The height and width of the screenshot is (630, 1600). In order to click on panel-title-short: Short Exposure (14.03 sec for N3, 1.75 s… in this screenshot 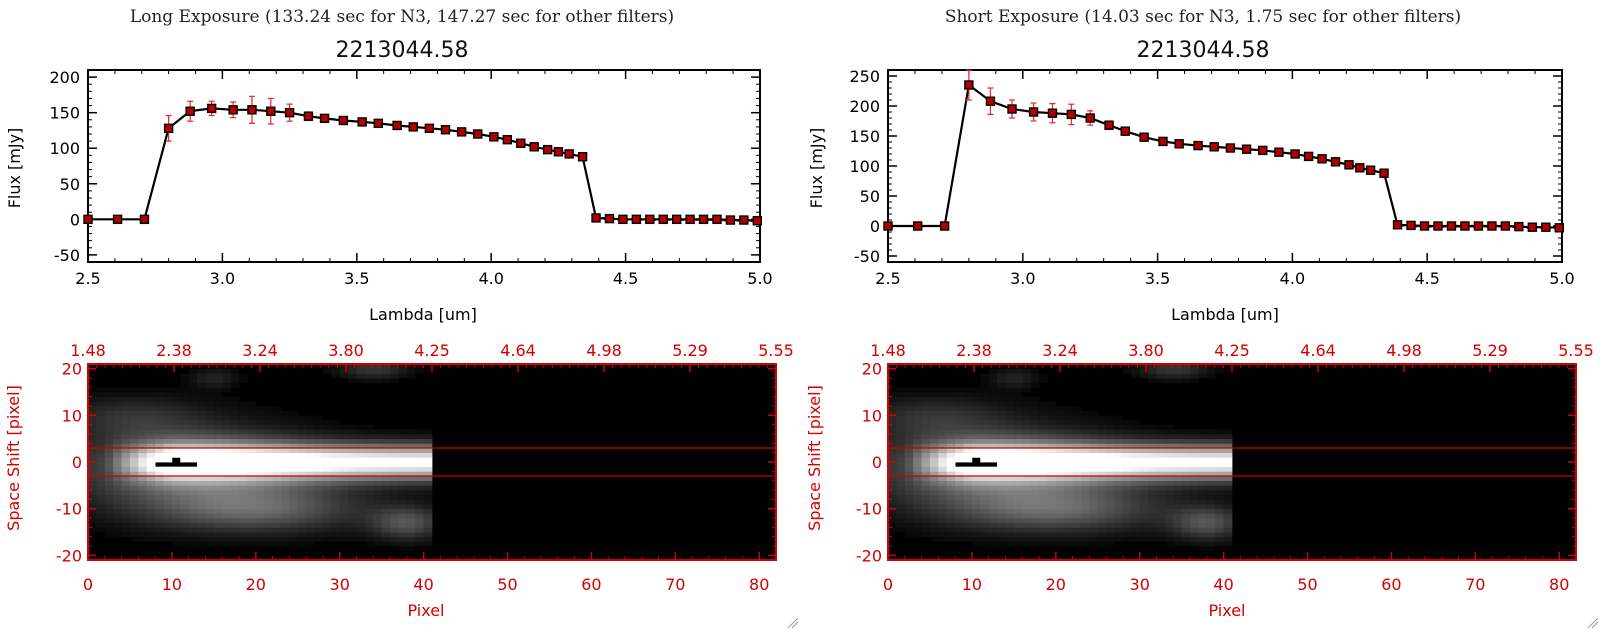, I will do `click(1203, 17)`.